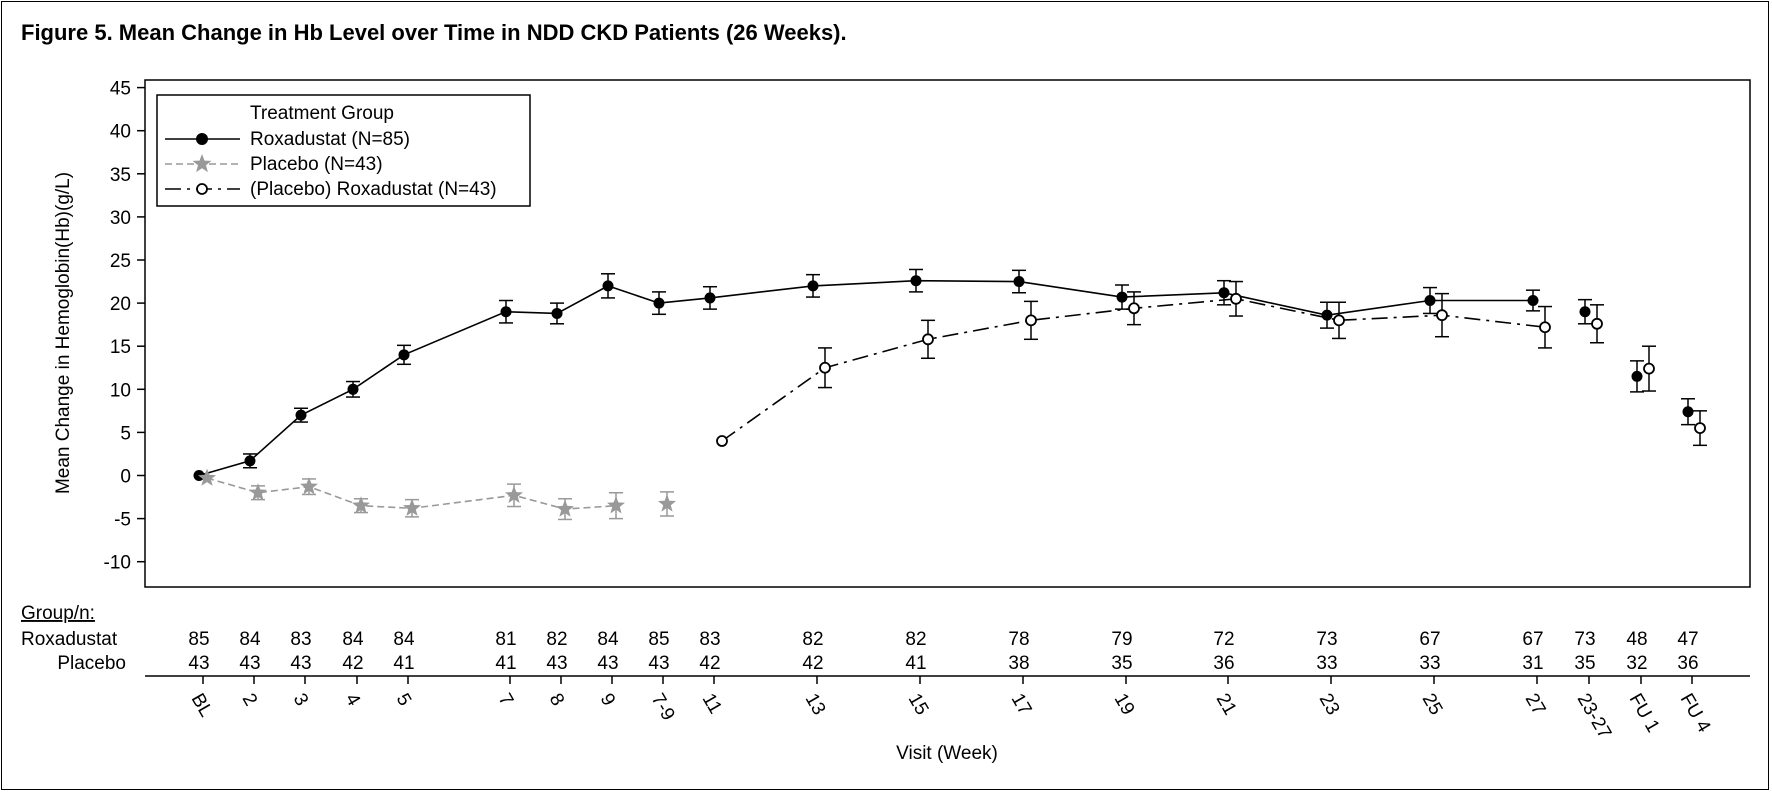 Image resolution: width=1772 pixels, height=793 pixels. Describe the element at coordinates (947, 753) in the screenshot. I see `x-axis-label: Visit (Week)` at that location.